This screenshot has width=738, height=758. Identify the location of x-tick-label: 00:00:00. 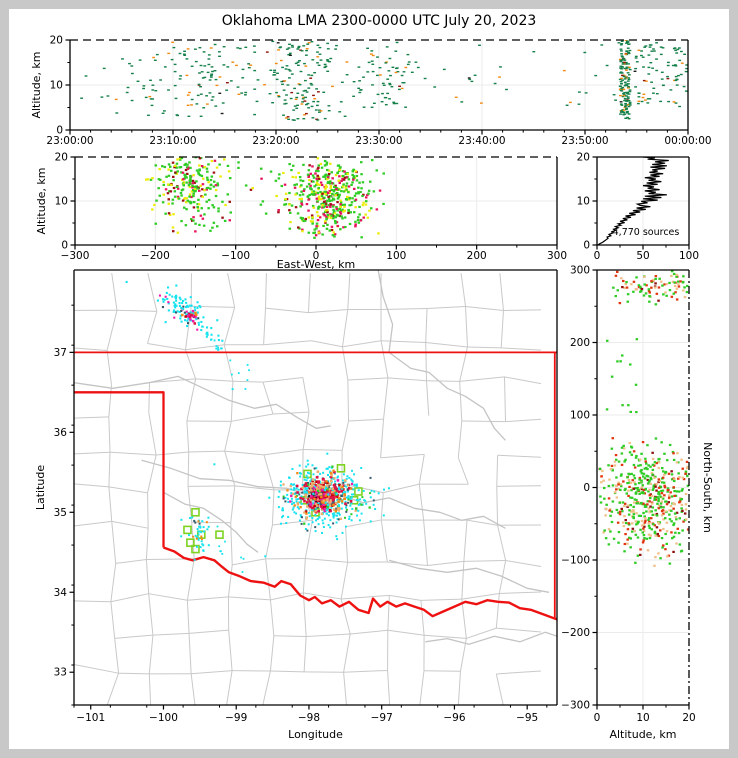
(687, 141).